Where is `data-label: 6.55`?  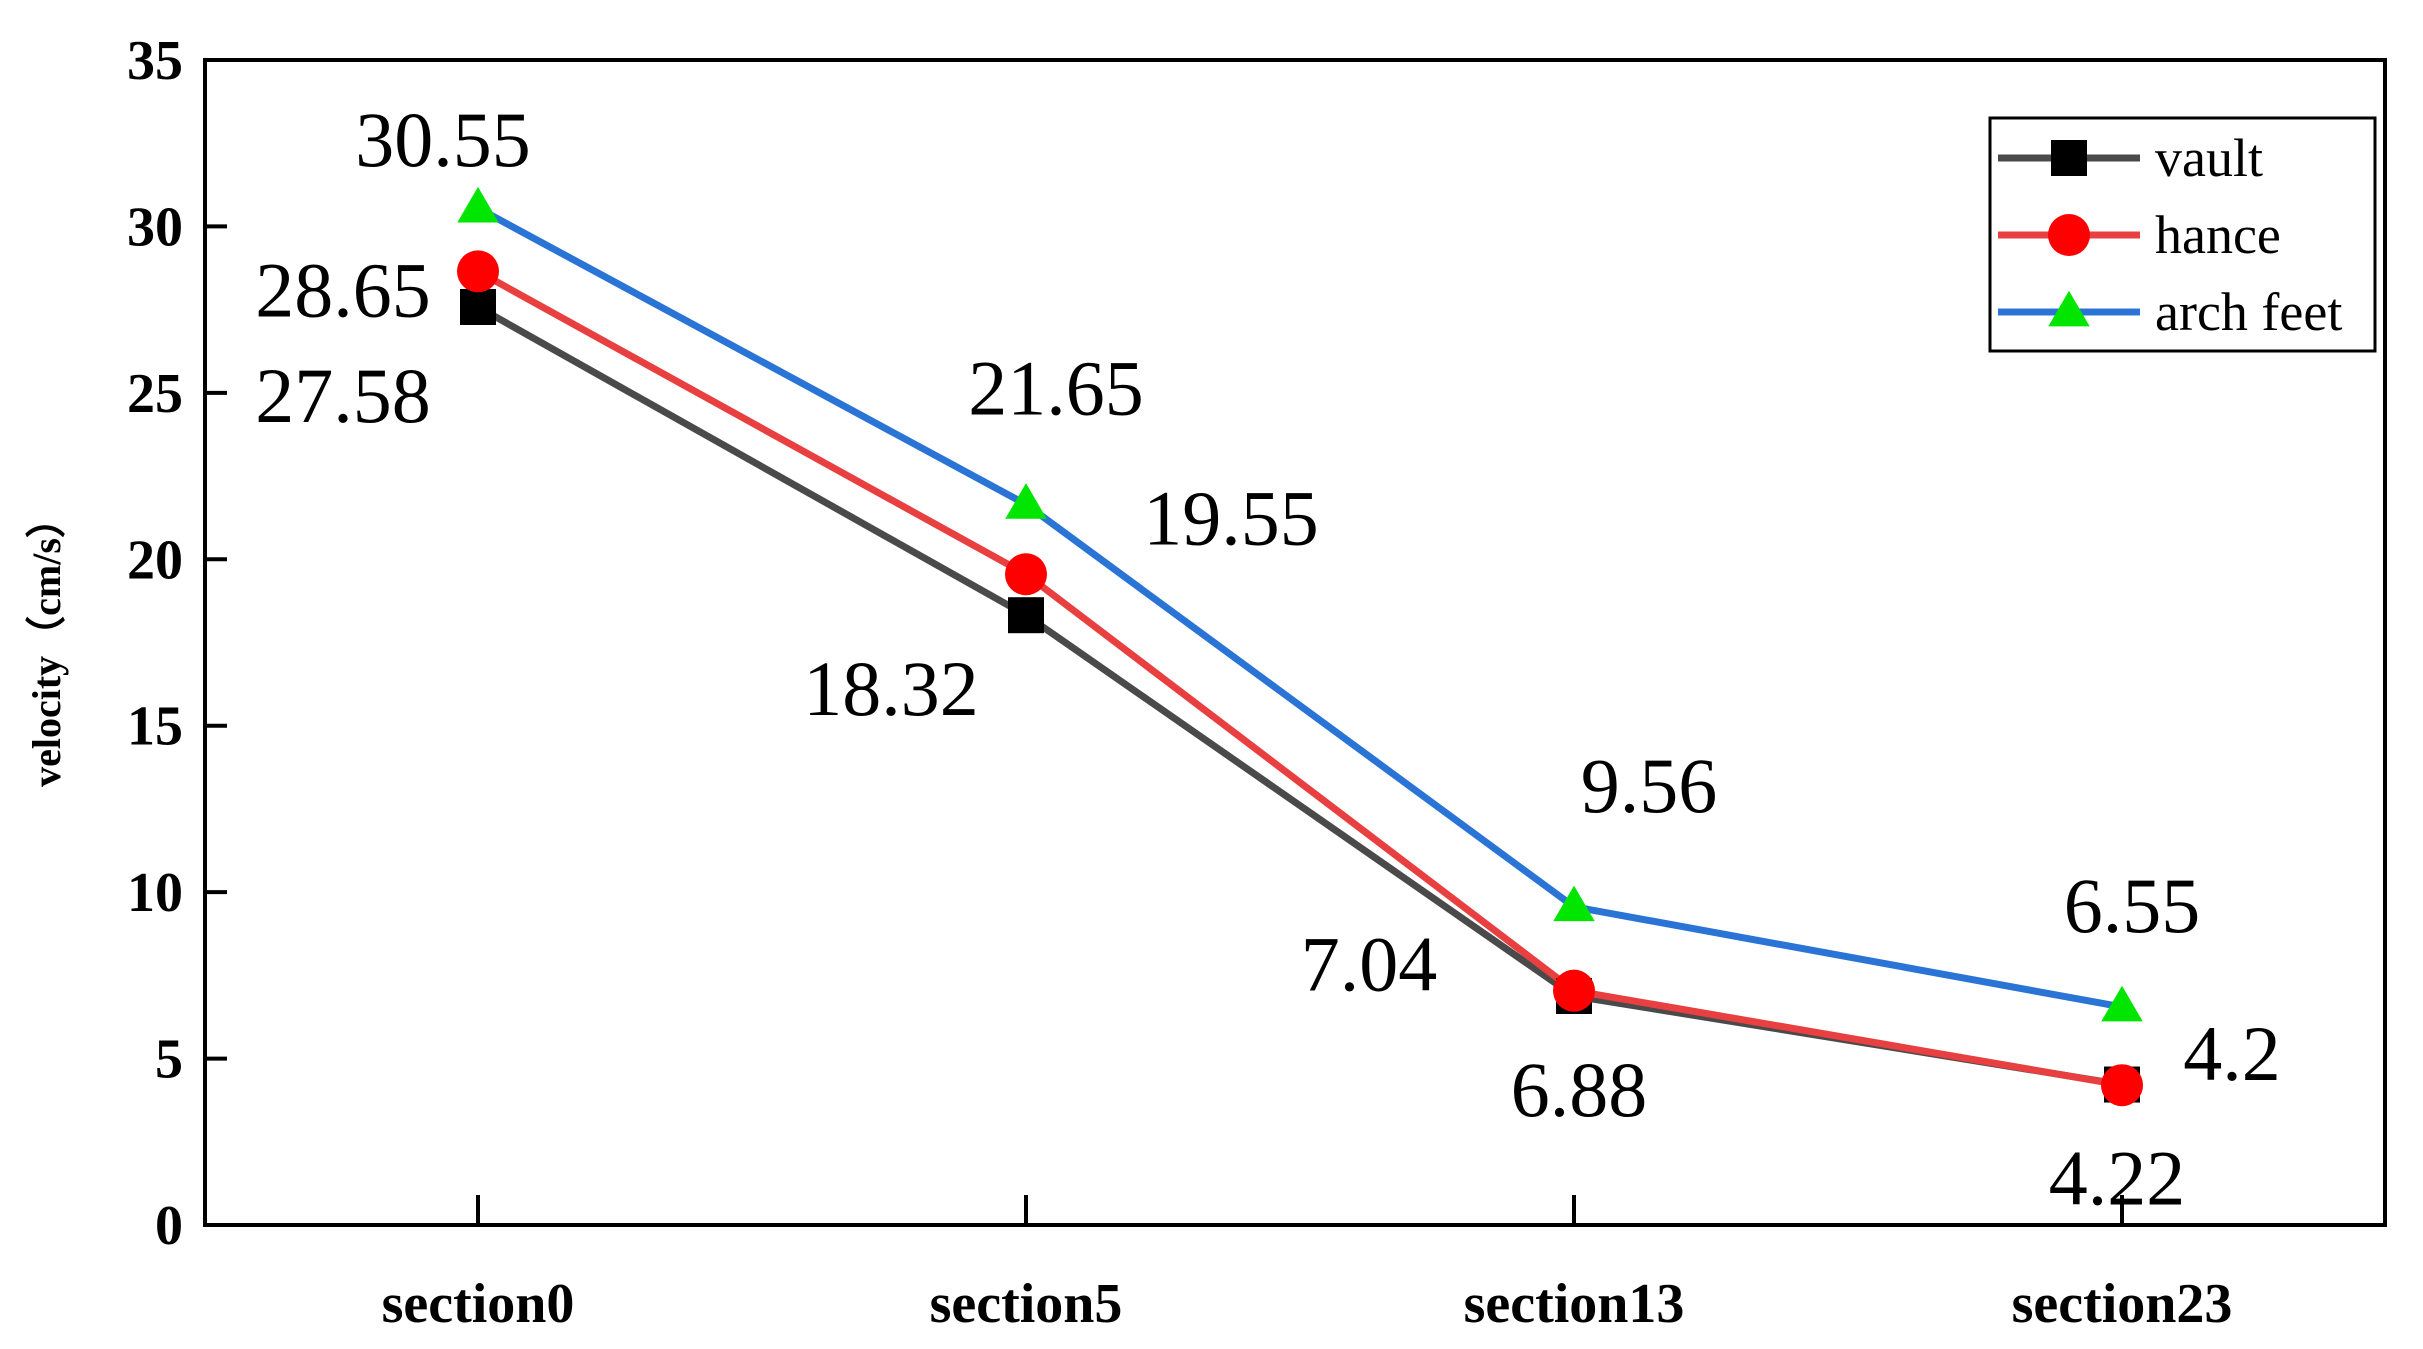
data-label: 6.55 is located at coordinates (2132, 905).